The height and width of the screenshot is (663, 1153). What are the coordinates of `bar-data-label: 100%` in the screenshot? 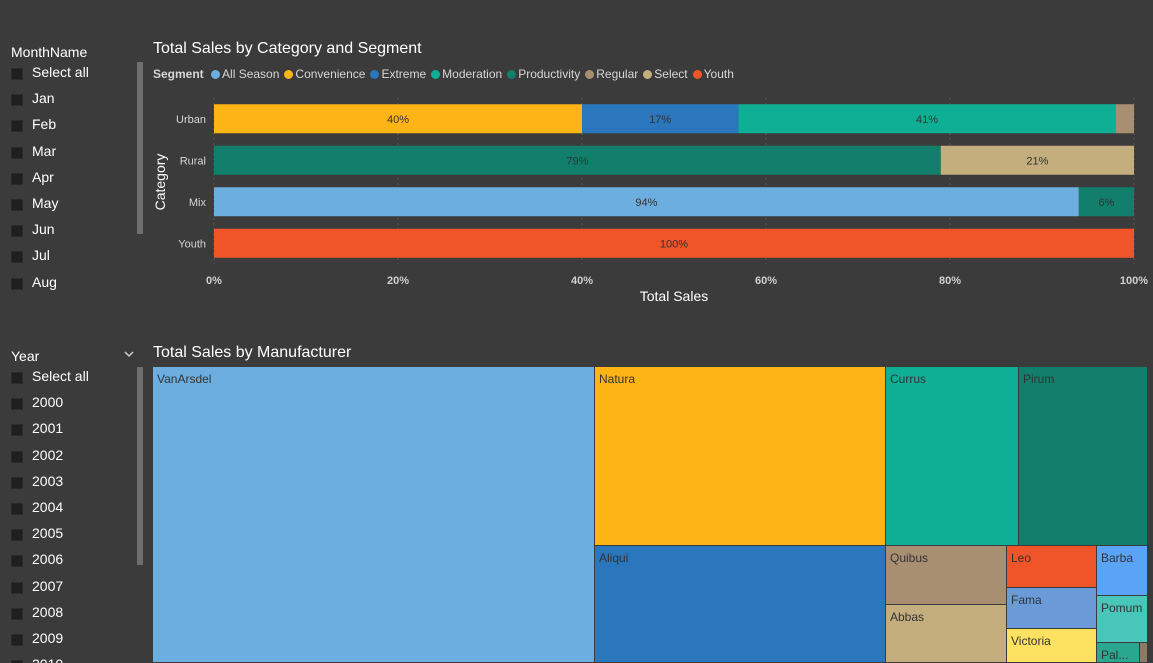 It's located at (674, 244).